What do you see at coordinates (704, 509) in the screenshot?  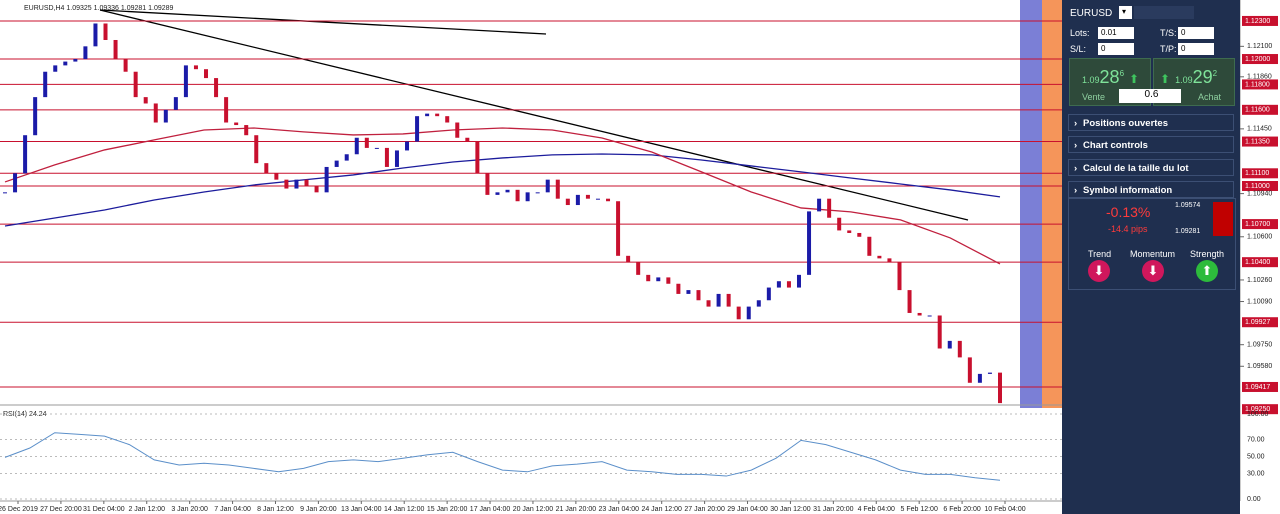 I see `x-tick-label: 27 Jan 20:00` at bounding box center [704, 509].